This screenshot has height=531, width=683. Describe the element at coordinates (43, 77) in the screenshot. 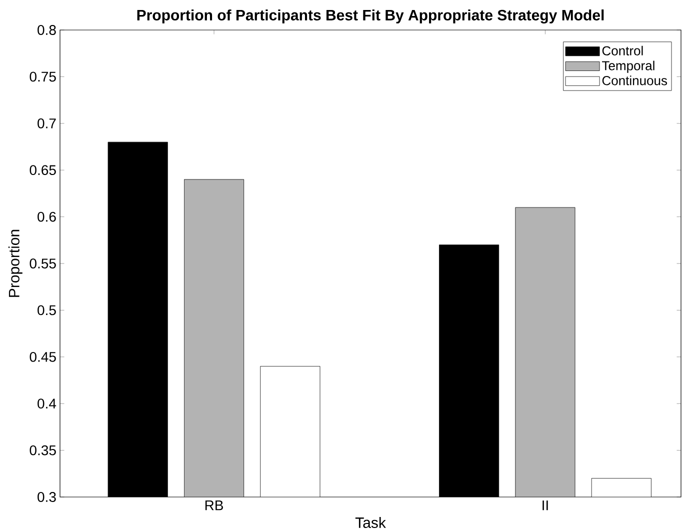

I see `y-tick-label: 0.75` at that location.